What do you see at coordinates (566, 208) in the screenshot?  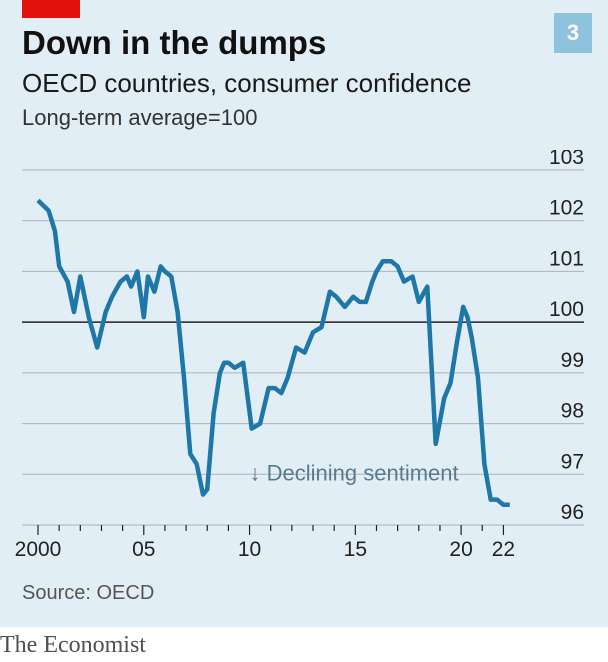 I see `y-tick-label-102: 102` at bounding box center [566, 208].